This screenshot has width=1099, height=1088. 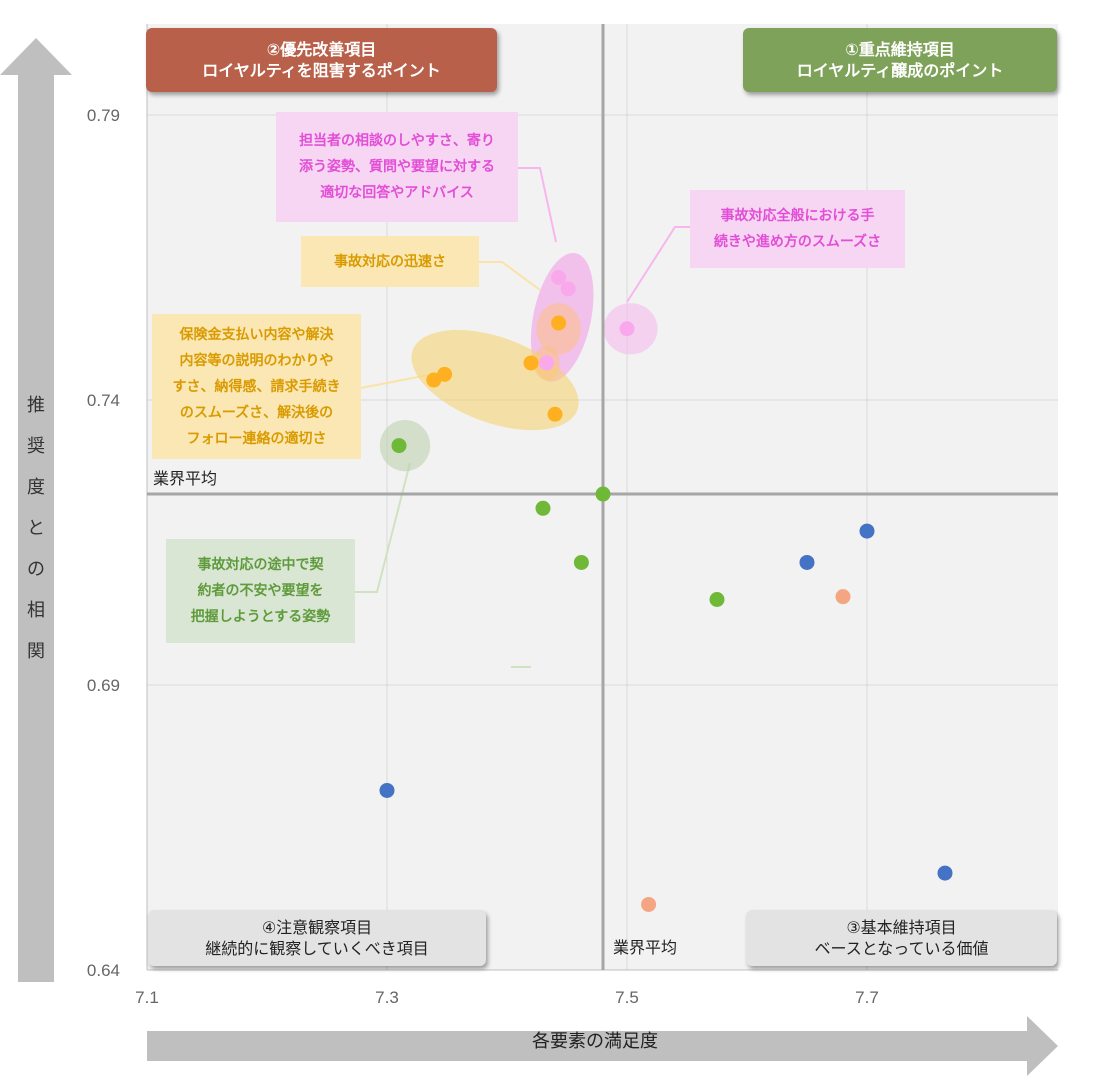 I want to click on quadrant-2-label: ②優先改善項目 ロイヤルティを阻害するポイント, so click(x=321, y=60).